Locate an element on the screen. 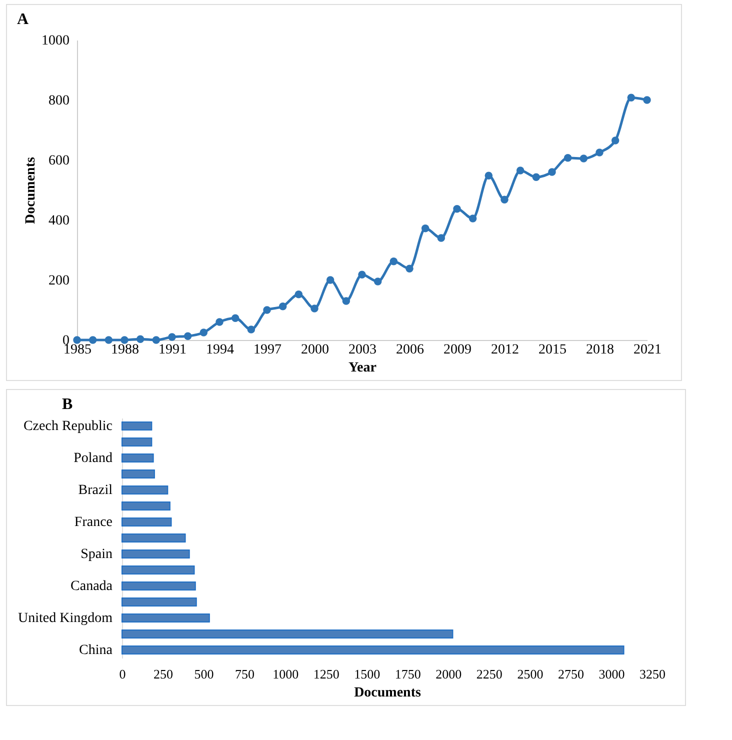 The height and width of the screenshot is (740, 732). x-tick-label: 1991 is located at coordinates (172, 350).